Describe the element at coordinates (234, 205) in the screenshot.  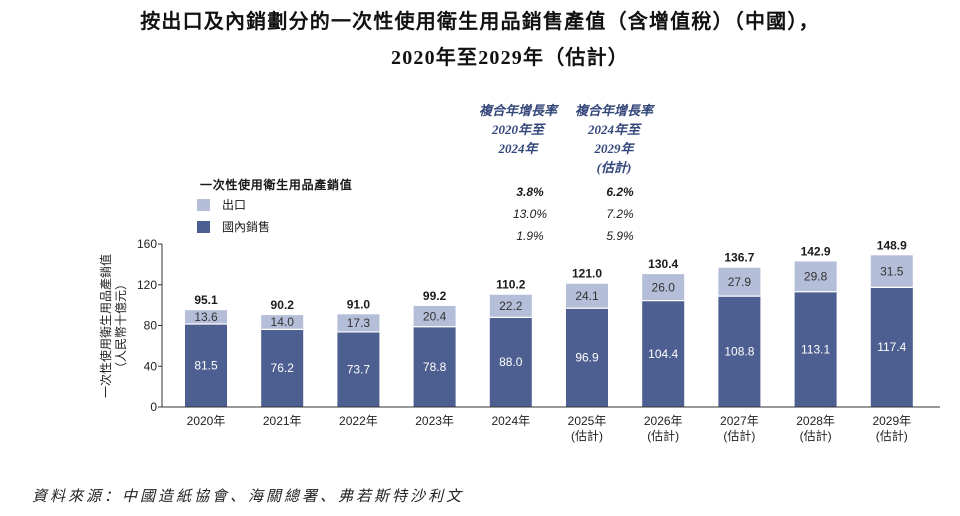
I see `legend-label-export: 出口` at that location.